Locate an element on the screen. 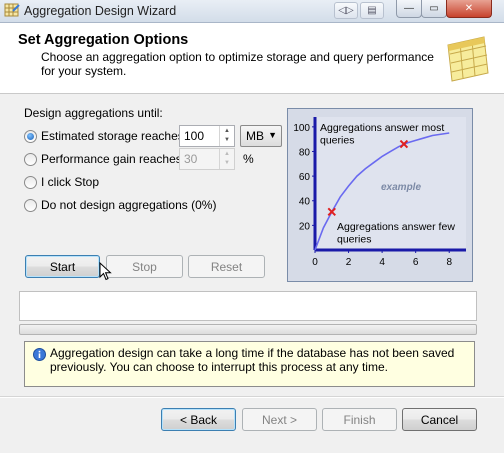 This screenshot has width=504, height=453. radio-no-aggregations is located at coordinates (30, 205).